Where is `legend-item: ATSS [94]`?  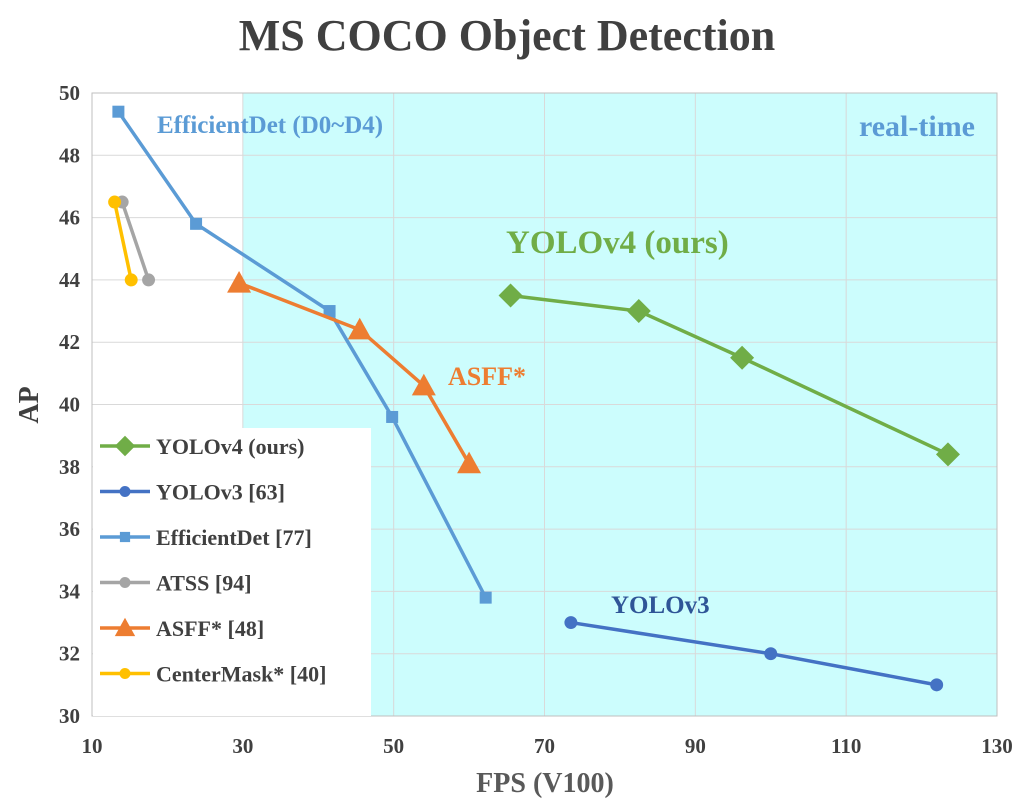
legend-item: ATSS [94] is located at coordinates (176, 583).